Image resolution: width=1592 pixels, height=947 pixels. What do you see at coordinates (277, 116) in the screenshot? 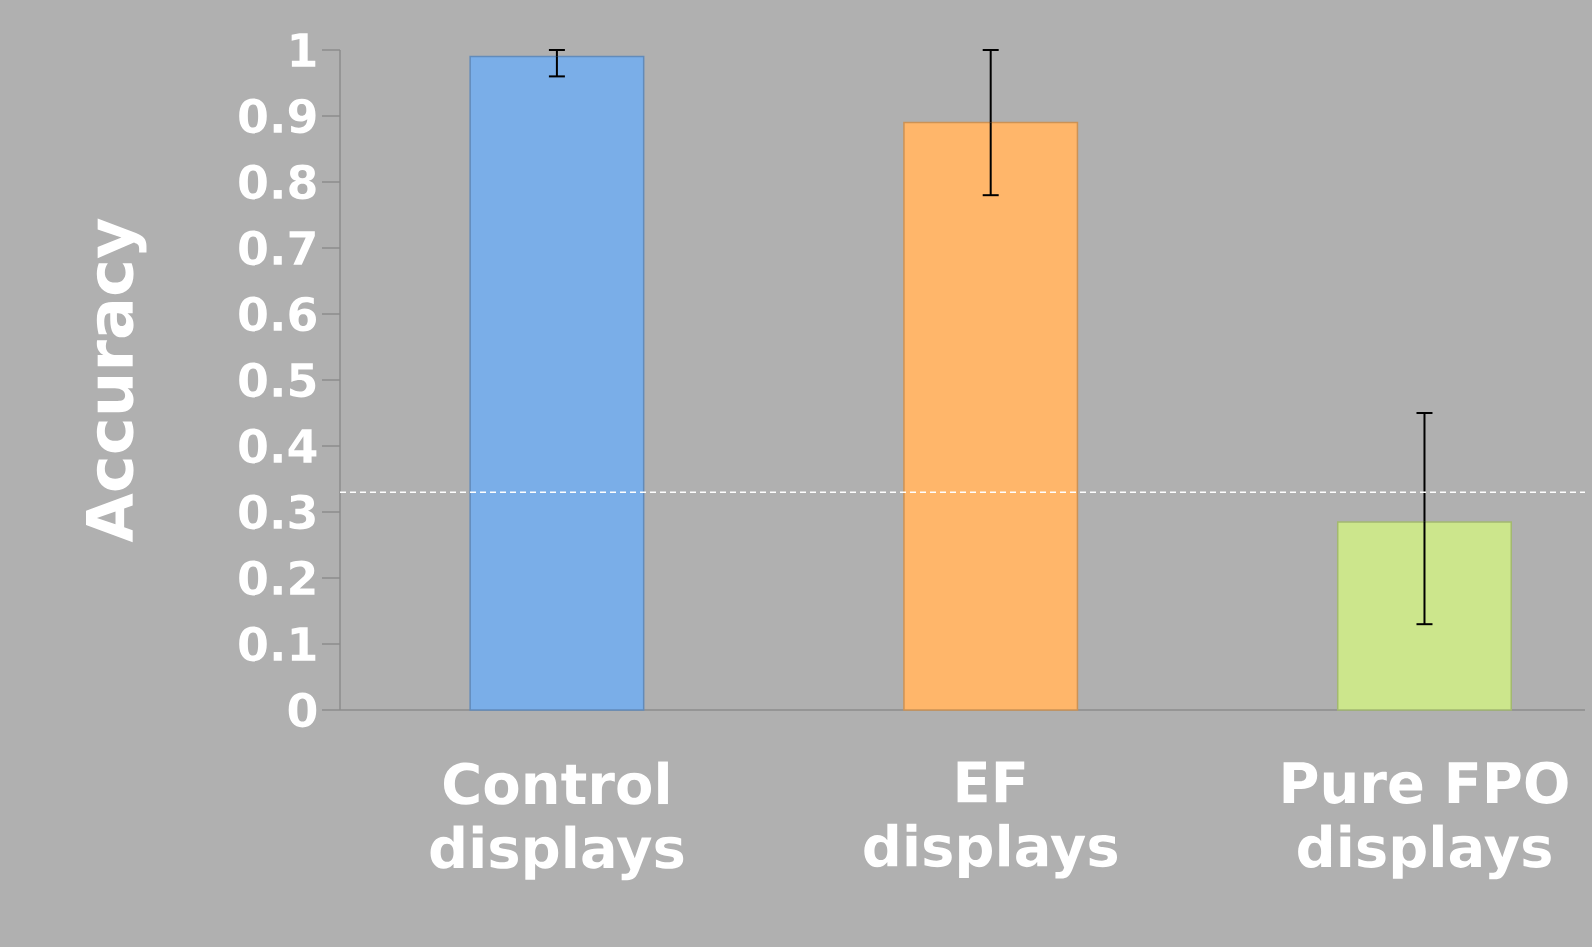
I see `y-tick-label: 0.9` at bounding box center [277, 116].